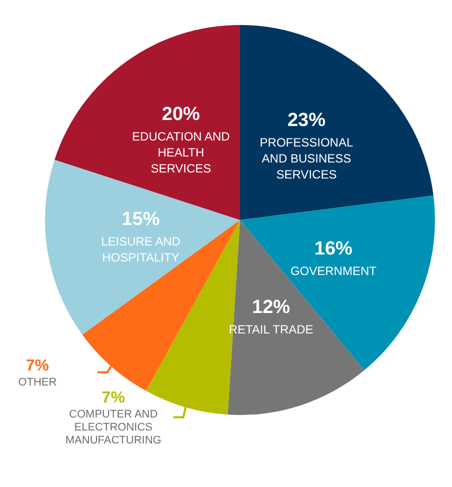  What do you see at coordinates (306, 121) in the screenshot?
I see `data-label: 23%` at bounding box center [306, 121].